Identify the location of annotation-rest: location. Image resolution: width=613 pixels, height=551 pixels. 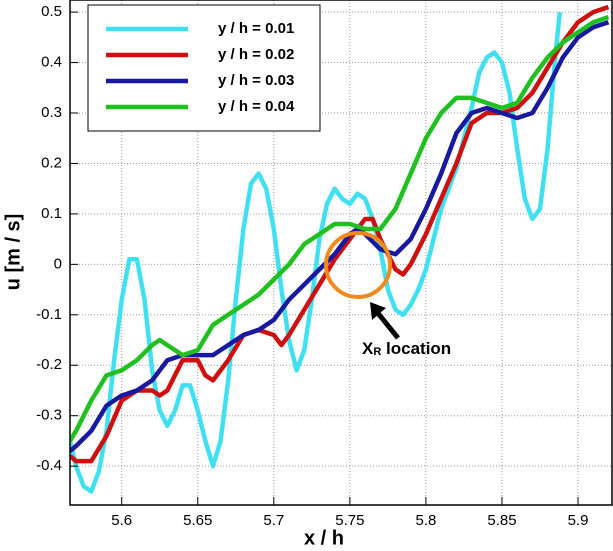
(416, 348).